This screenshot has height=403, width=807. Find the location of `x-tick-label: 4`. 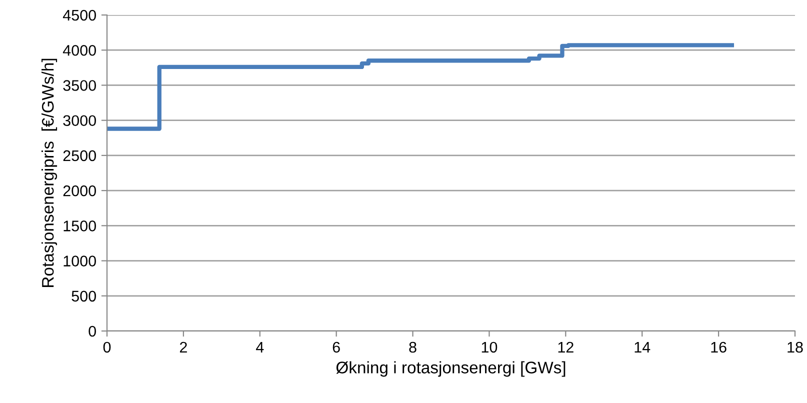

x-tick-label: 4 is located at coordinates (260, 347).